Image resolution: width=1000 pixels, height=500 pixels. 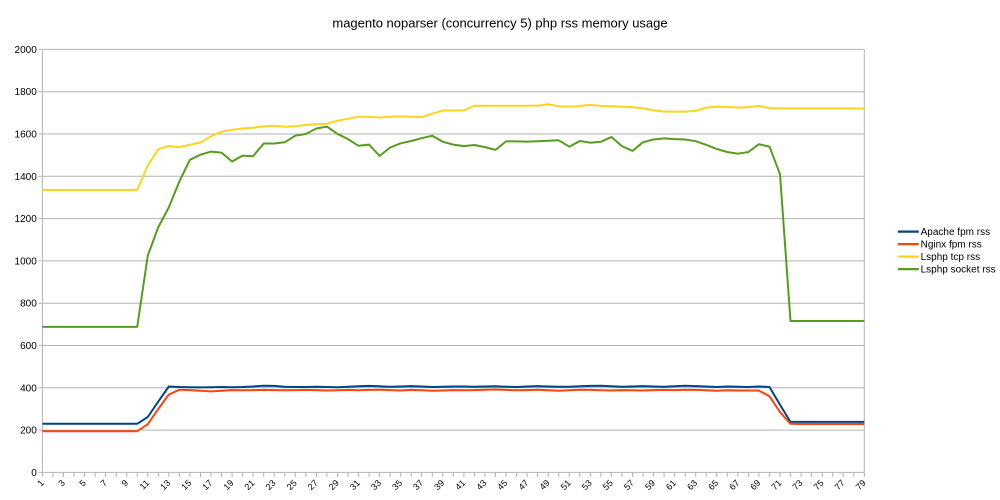 What do you see at coordinates (28, 346) in the screenshot?
I see `svg-text: 600` at bounding box center [28, 346].